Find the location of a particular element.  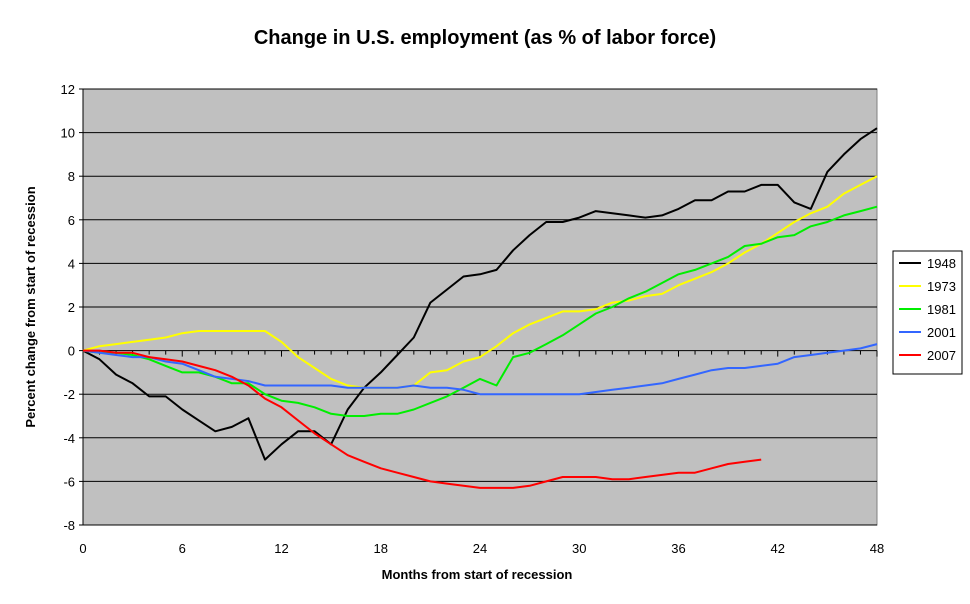

y-tick-label: -2 is located at coordinates (69, 394).